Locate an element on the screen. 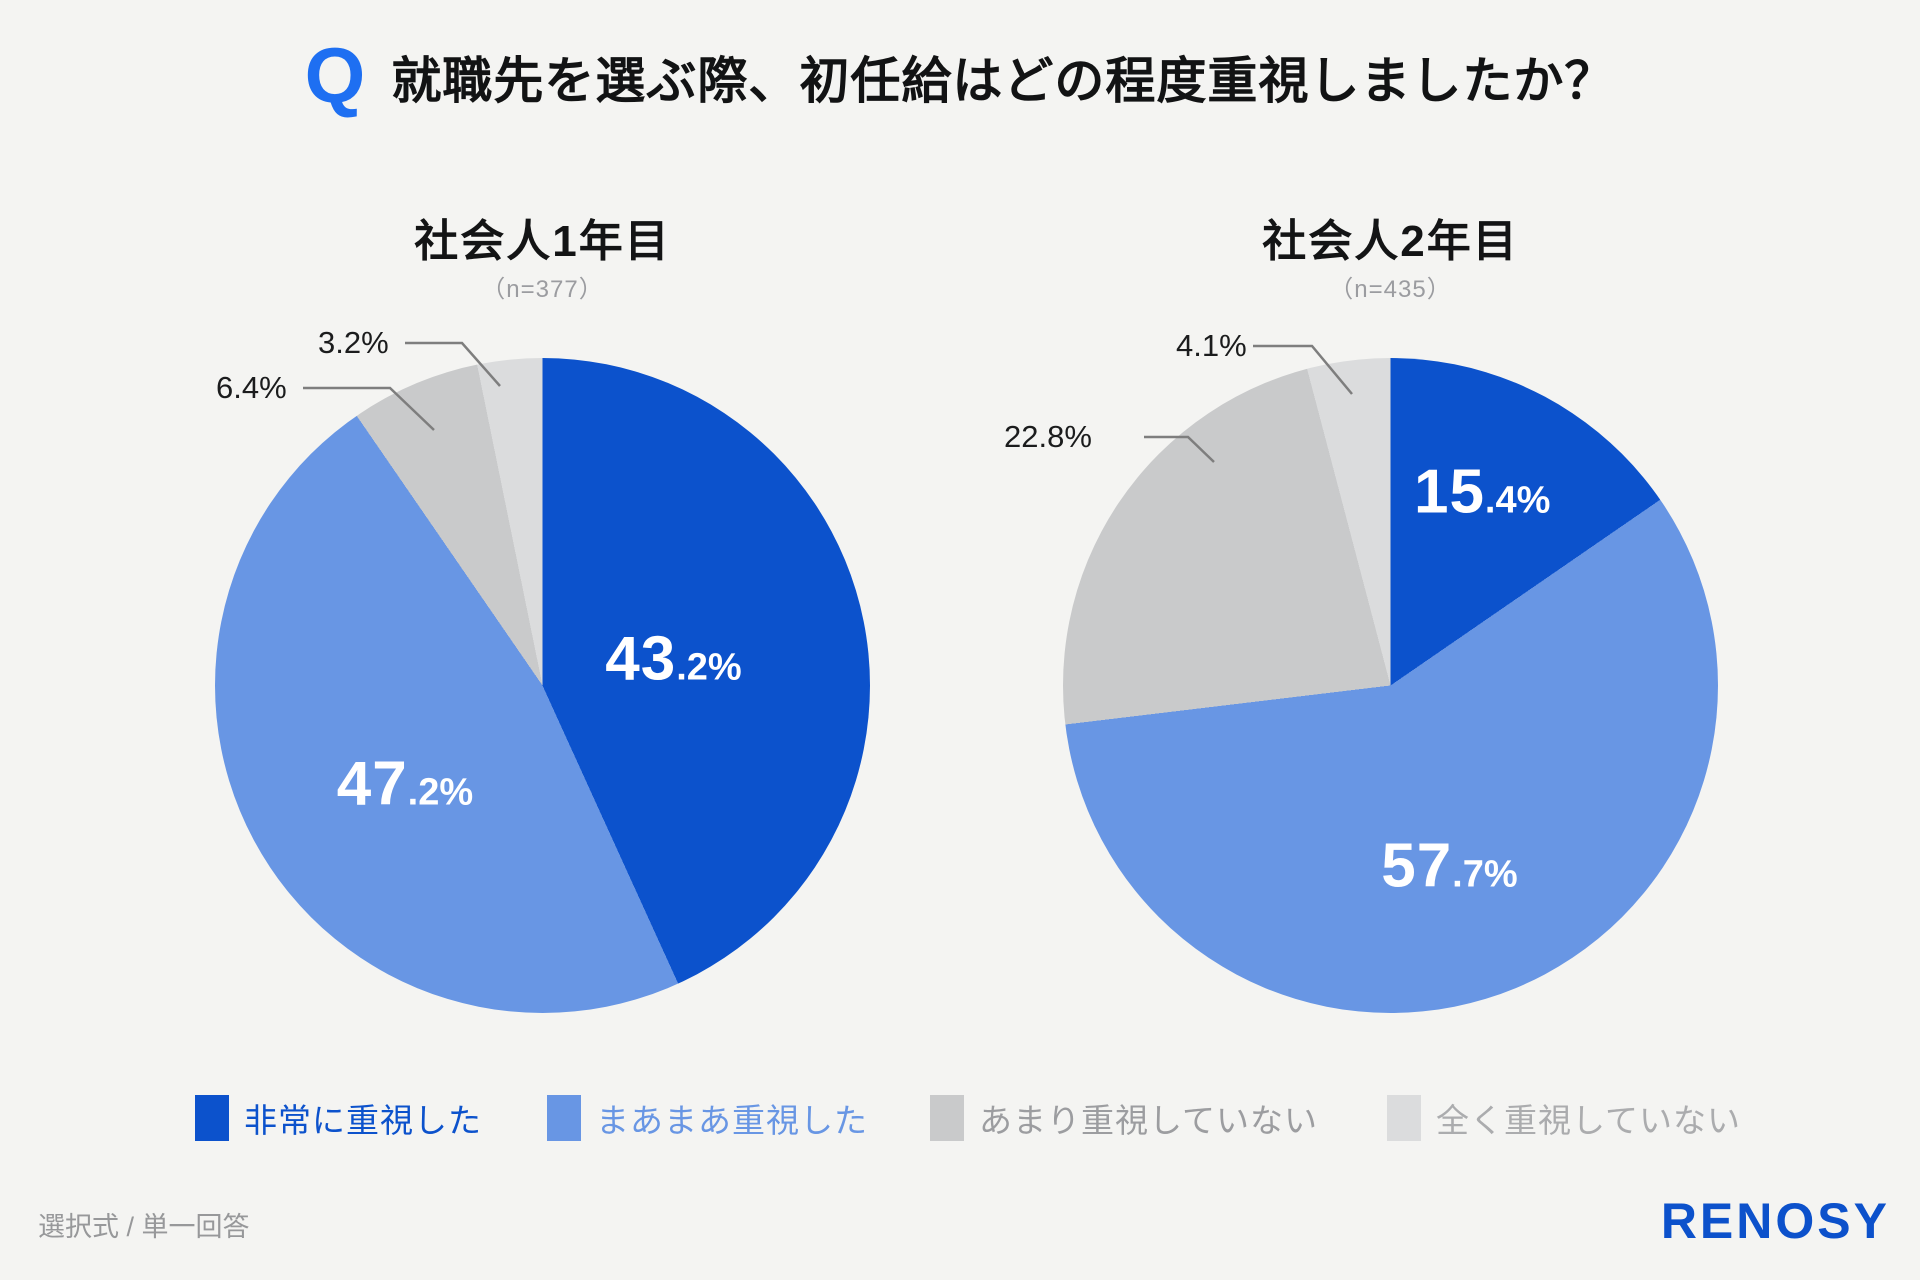 The image size is (1920, 1280). callout-label-year2-none: 4.1% is located at coordinates (1211, 345).